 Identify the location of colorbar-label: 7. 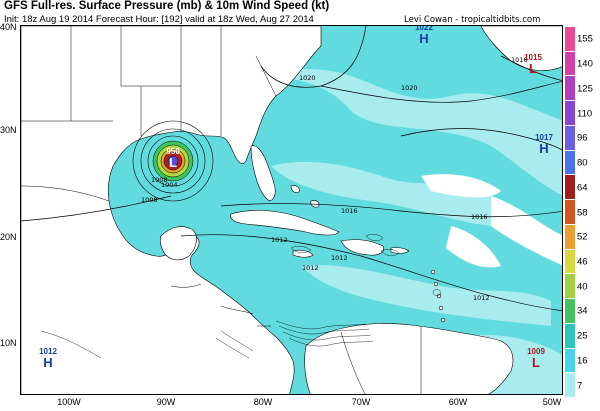
(580, 386).